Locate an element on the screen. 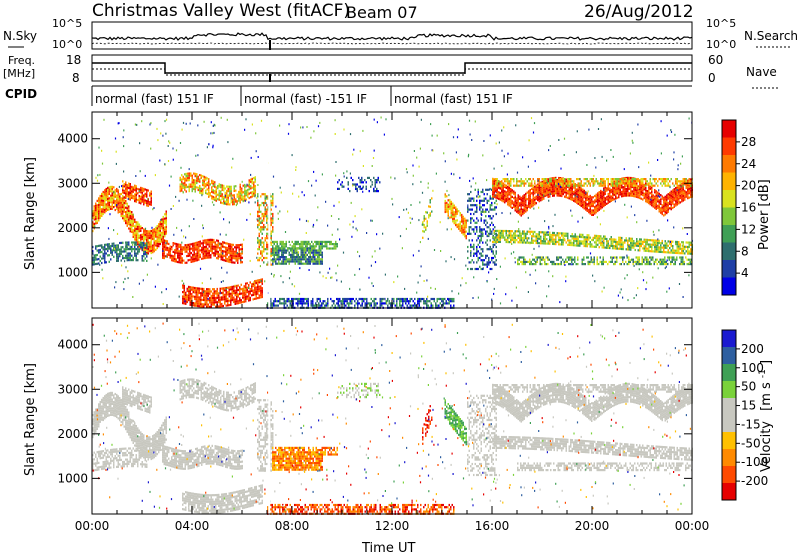 Image resolution: width=800 pixels, height=554 pixels. nsky-trace is located at coordinates (392, 36).